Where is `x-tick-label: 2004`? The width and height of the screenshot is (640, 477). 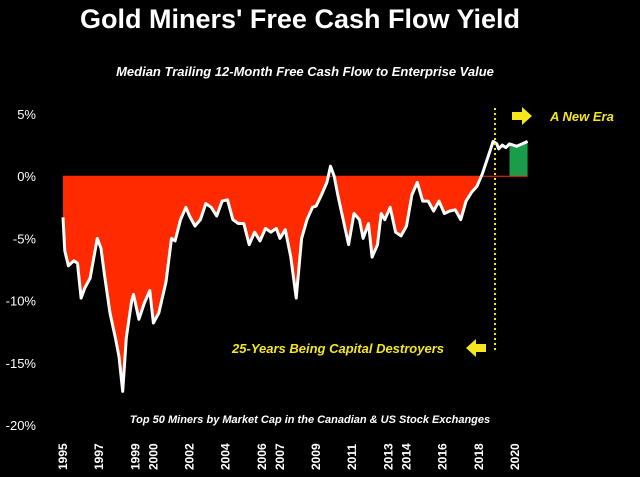
x-tick-label: 2004 is located at coordinates (226, 456).